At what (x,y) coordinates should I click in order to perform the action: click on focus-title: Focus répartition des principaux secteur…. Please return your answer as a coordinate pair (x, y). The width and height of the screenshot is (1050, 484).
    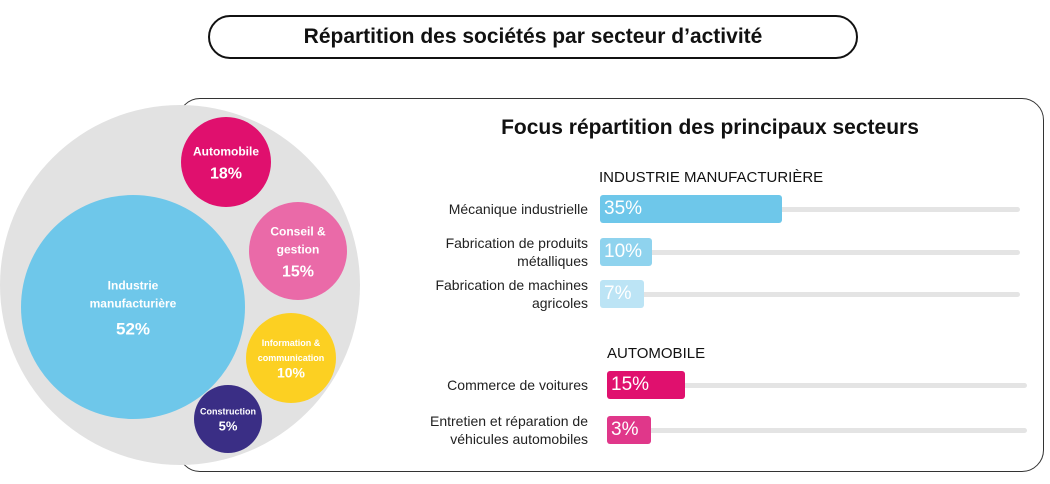
    Looking at the image, I should click on (710, 127).